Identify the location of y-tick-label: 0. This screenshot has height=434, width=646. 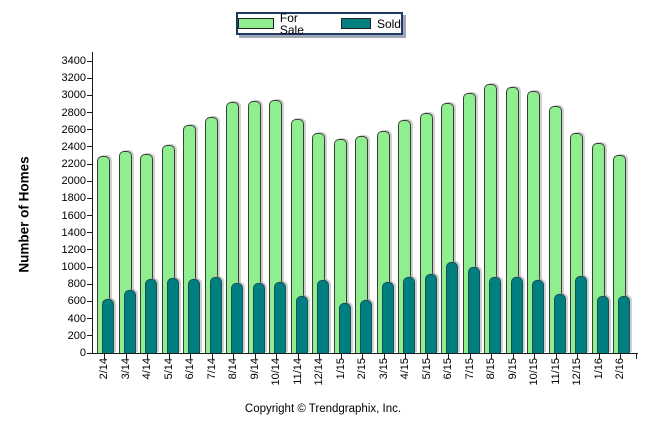
(82, 353).